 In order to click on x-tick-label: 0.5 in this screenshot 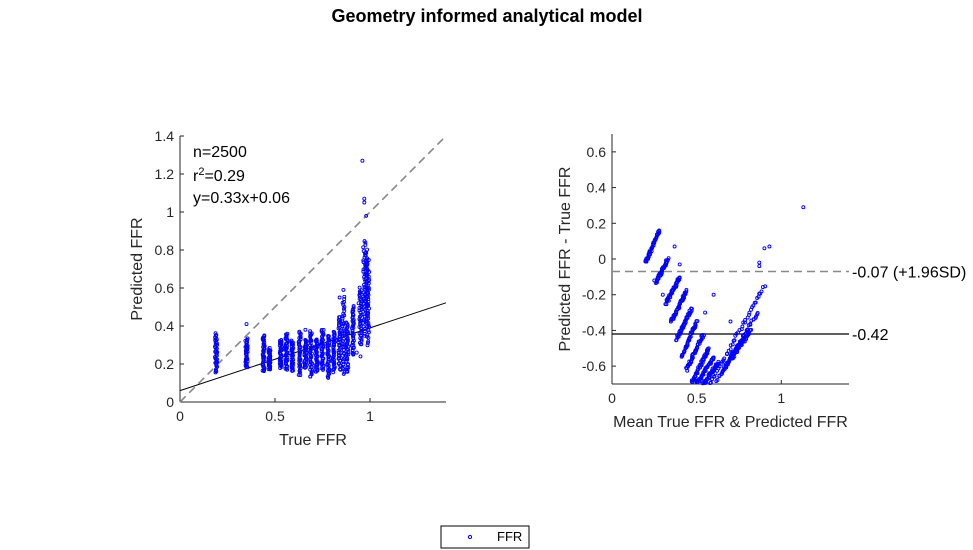, I will do `click(697, 398)`.